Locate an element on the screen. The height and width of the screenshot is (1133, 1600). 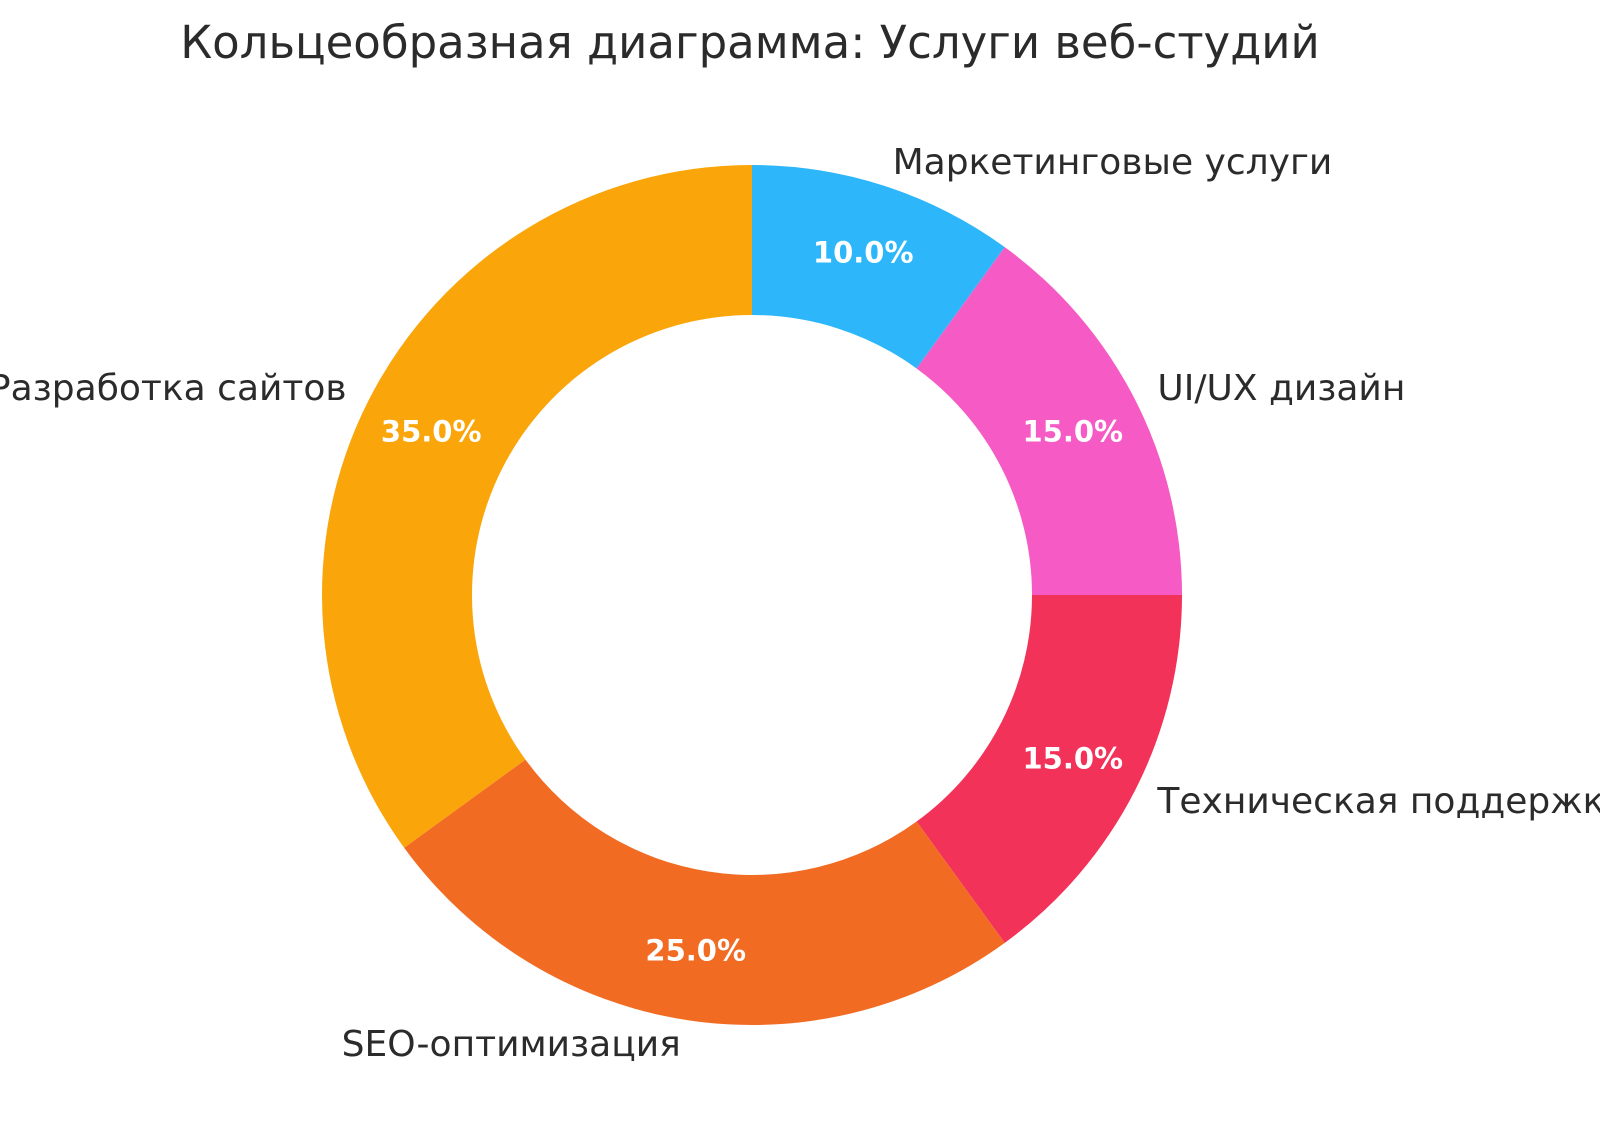
slice-pct-label-0: 10.0% is located at coordinates (863, 253).